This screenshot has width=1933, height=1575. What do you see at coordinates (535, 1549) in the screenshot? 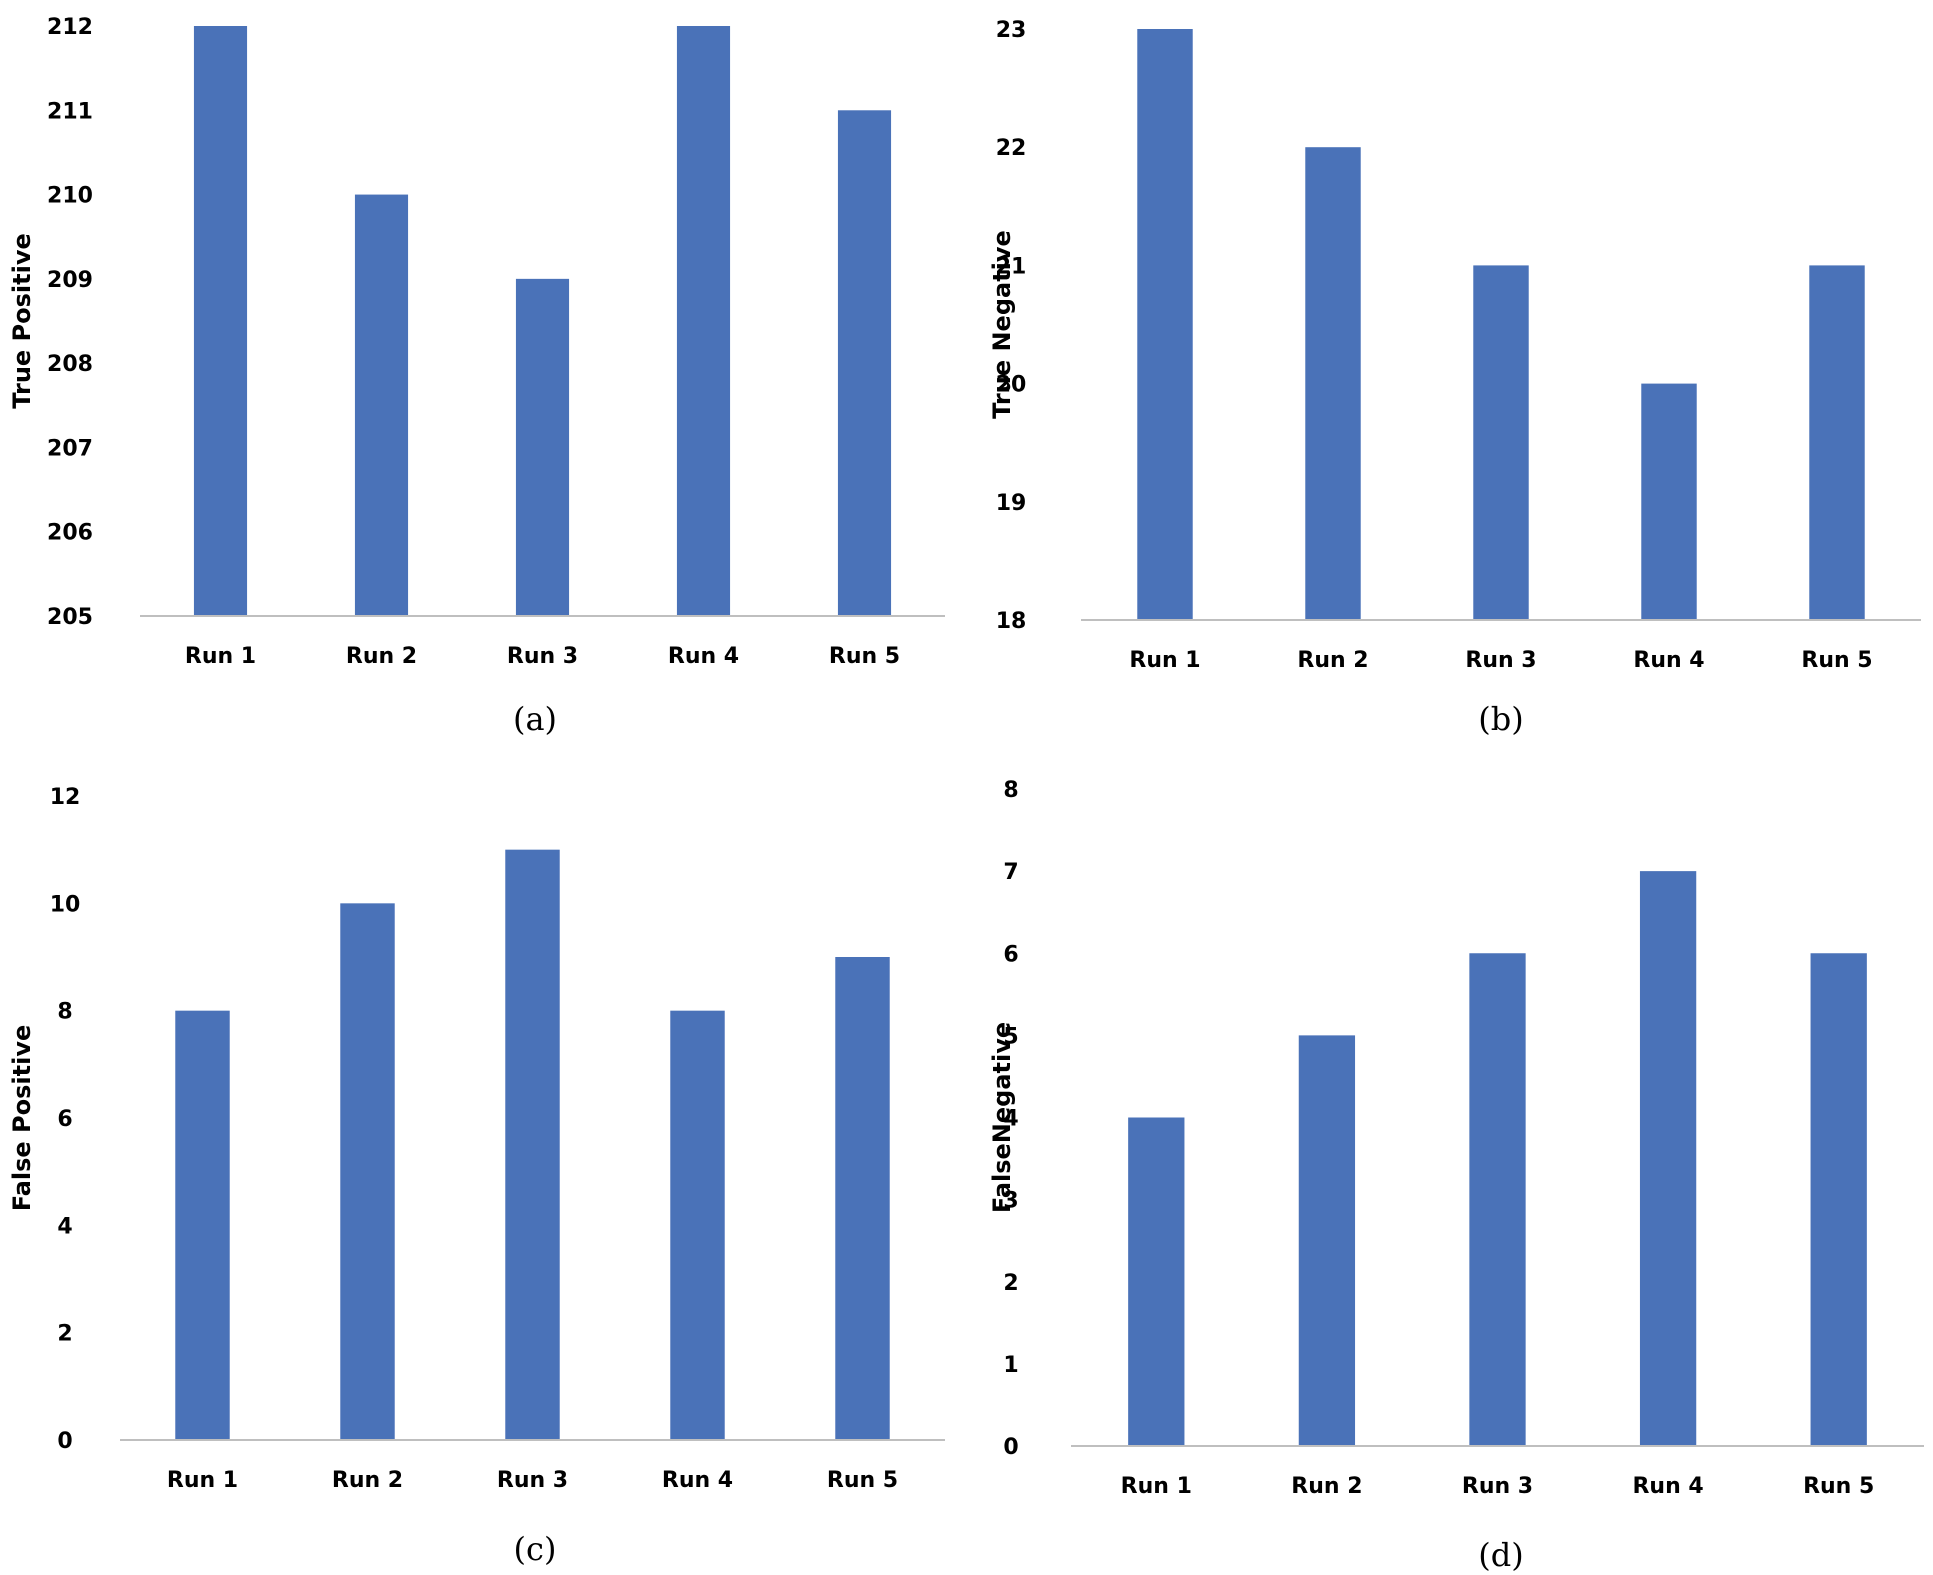
I see `panel-caption: (c)` at bounding box center [535, 1549].